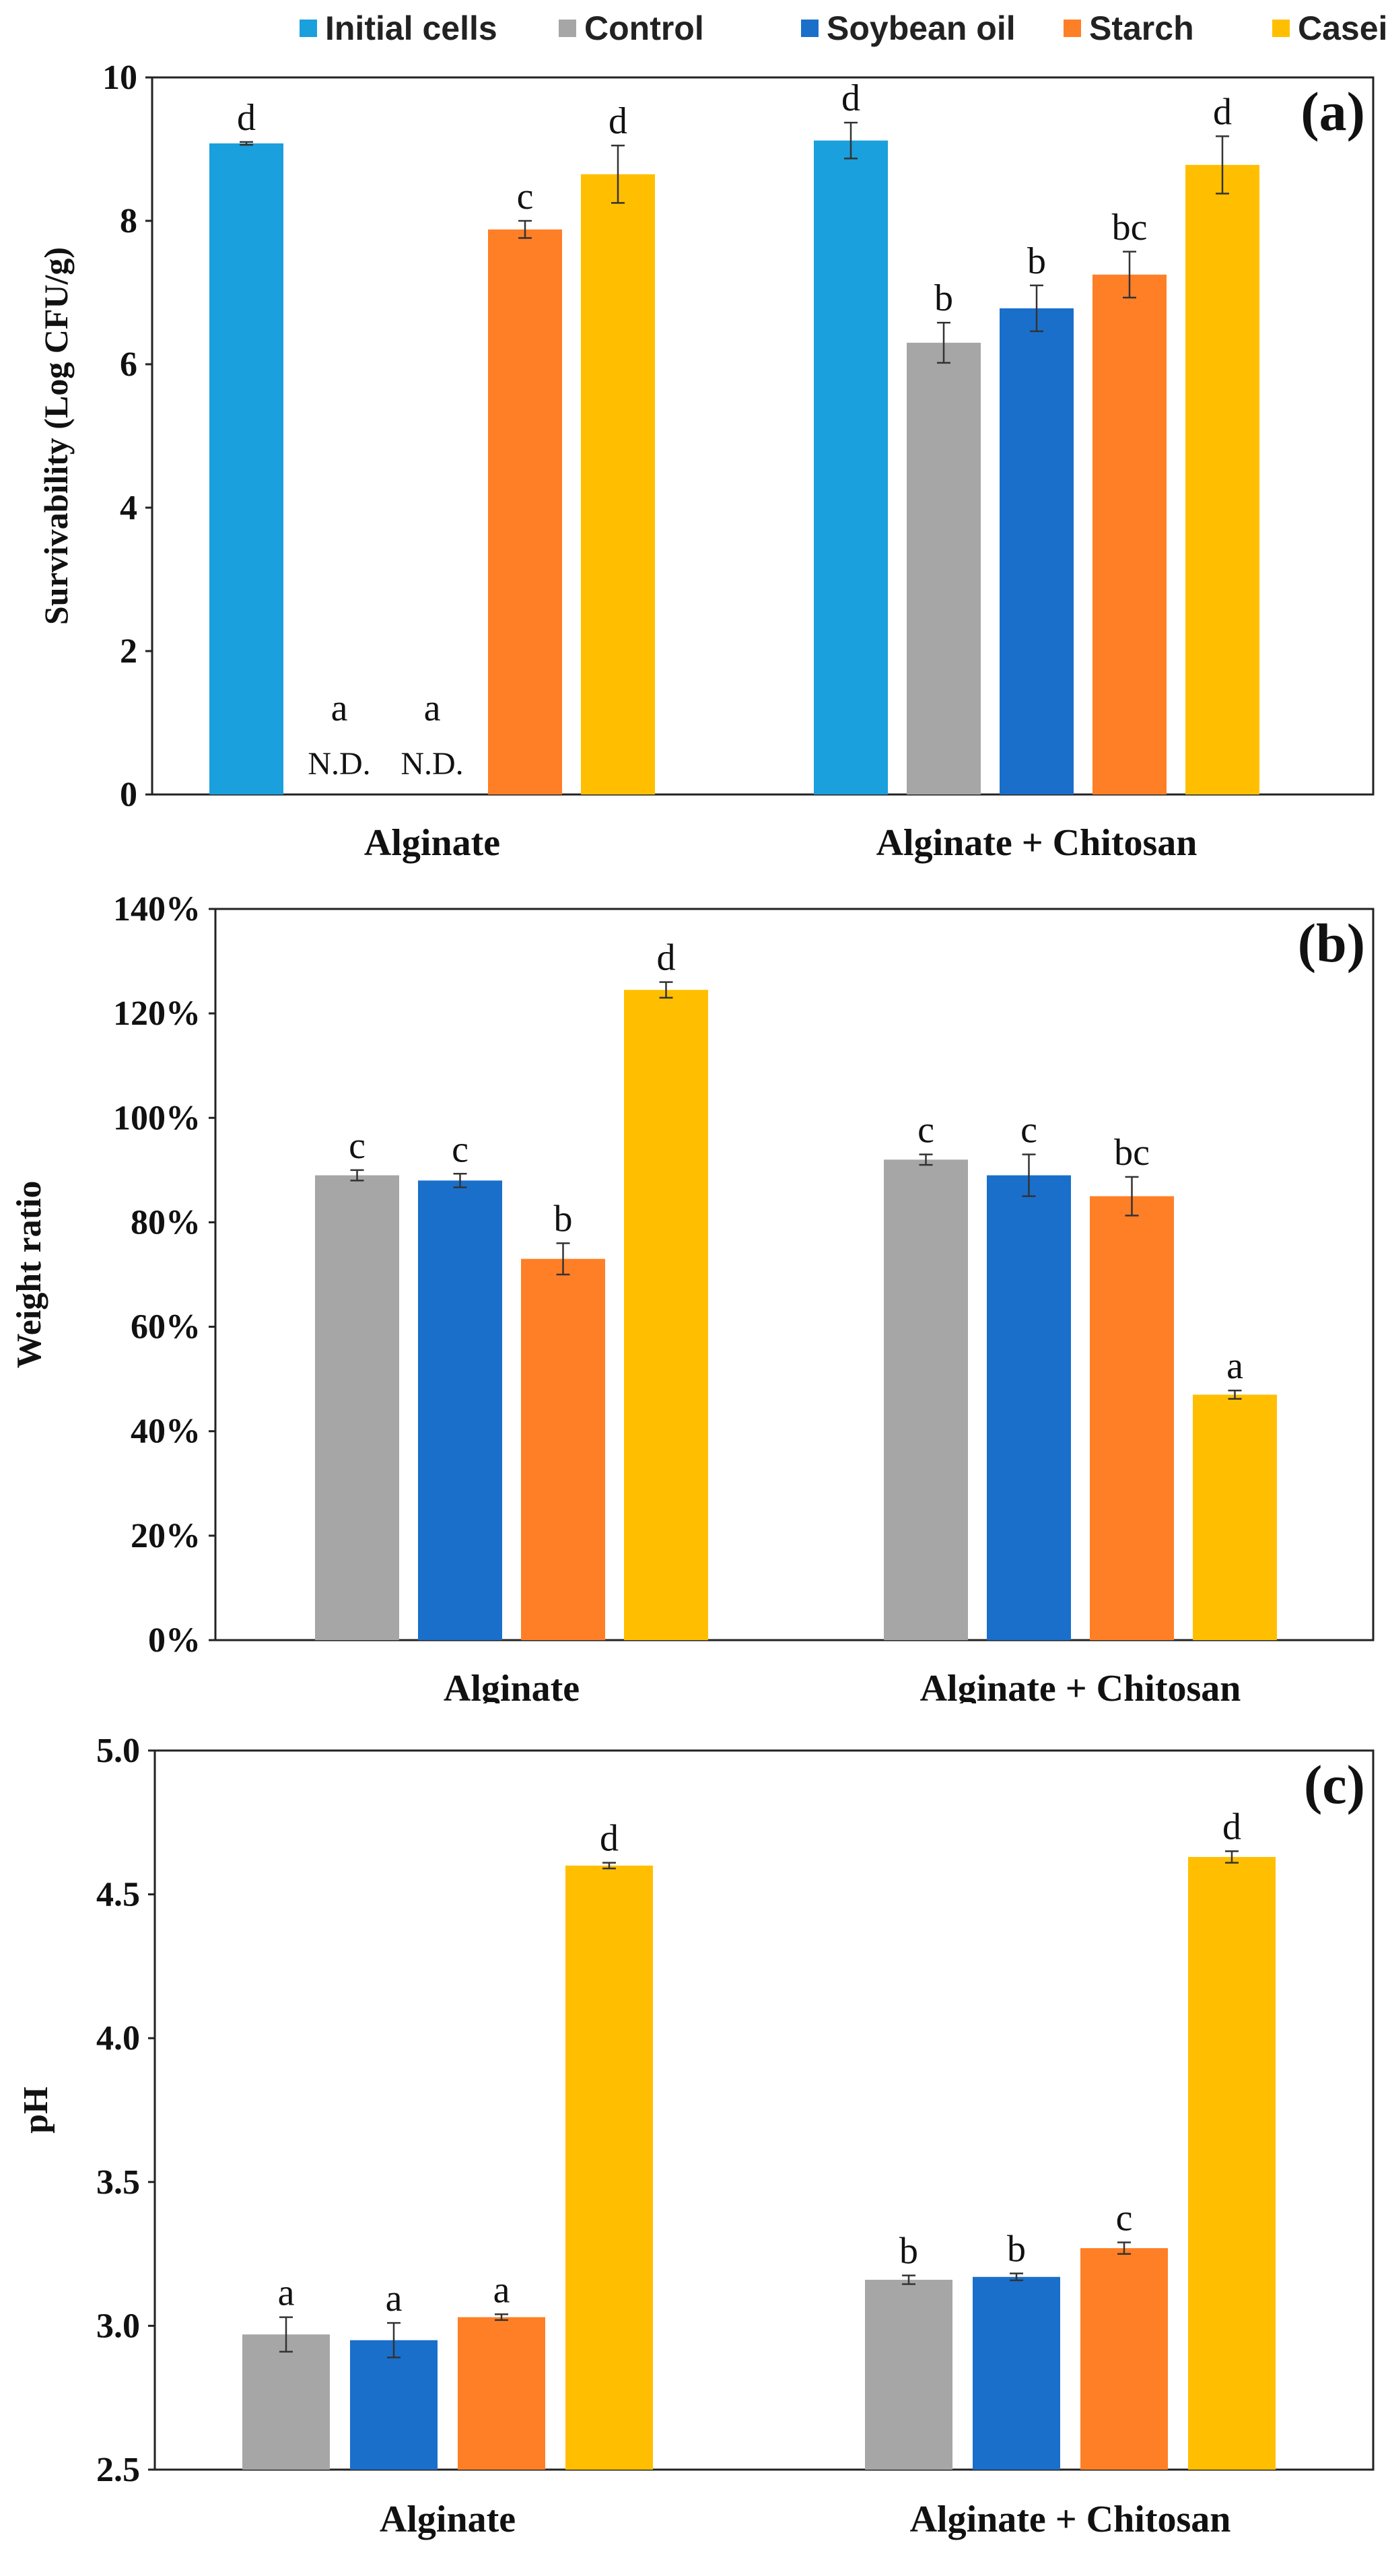 This screenshot has width=1388, height=2576. I want to click on y-tick-label: 5.0, so click(118, 1751).